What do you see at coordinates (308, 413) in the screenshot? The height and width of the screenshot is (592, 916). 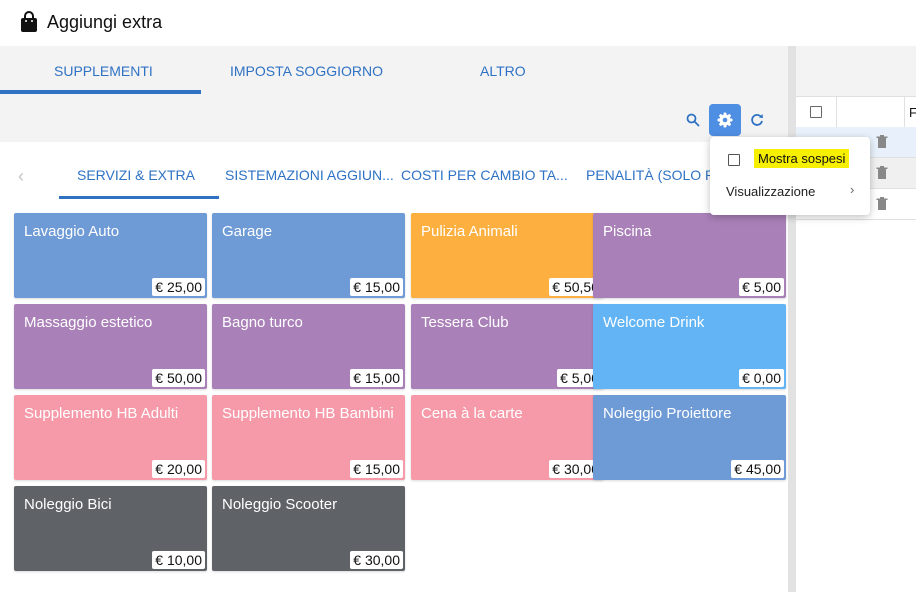 I see `extra-tile-name: Supplemento HB Bambini` at bounding box center [308, 413].